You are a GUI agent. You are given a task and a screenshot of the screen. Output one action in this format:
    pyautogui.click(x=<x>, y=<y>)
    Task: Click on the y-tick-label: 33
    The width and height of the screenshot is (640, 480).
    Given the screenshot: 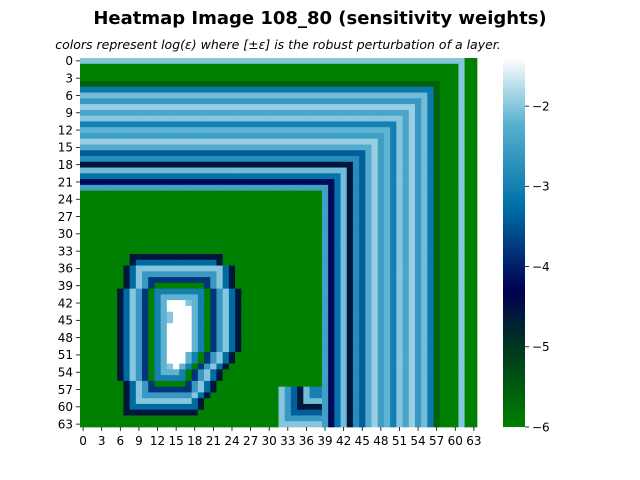 What is the action you would take?
    pyautogui.click(x=65, y=251)
    